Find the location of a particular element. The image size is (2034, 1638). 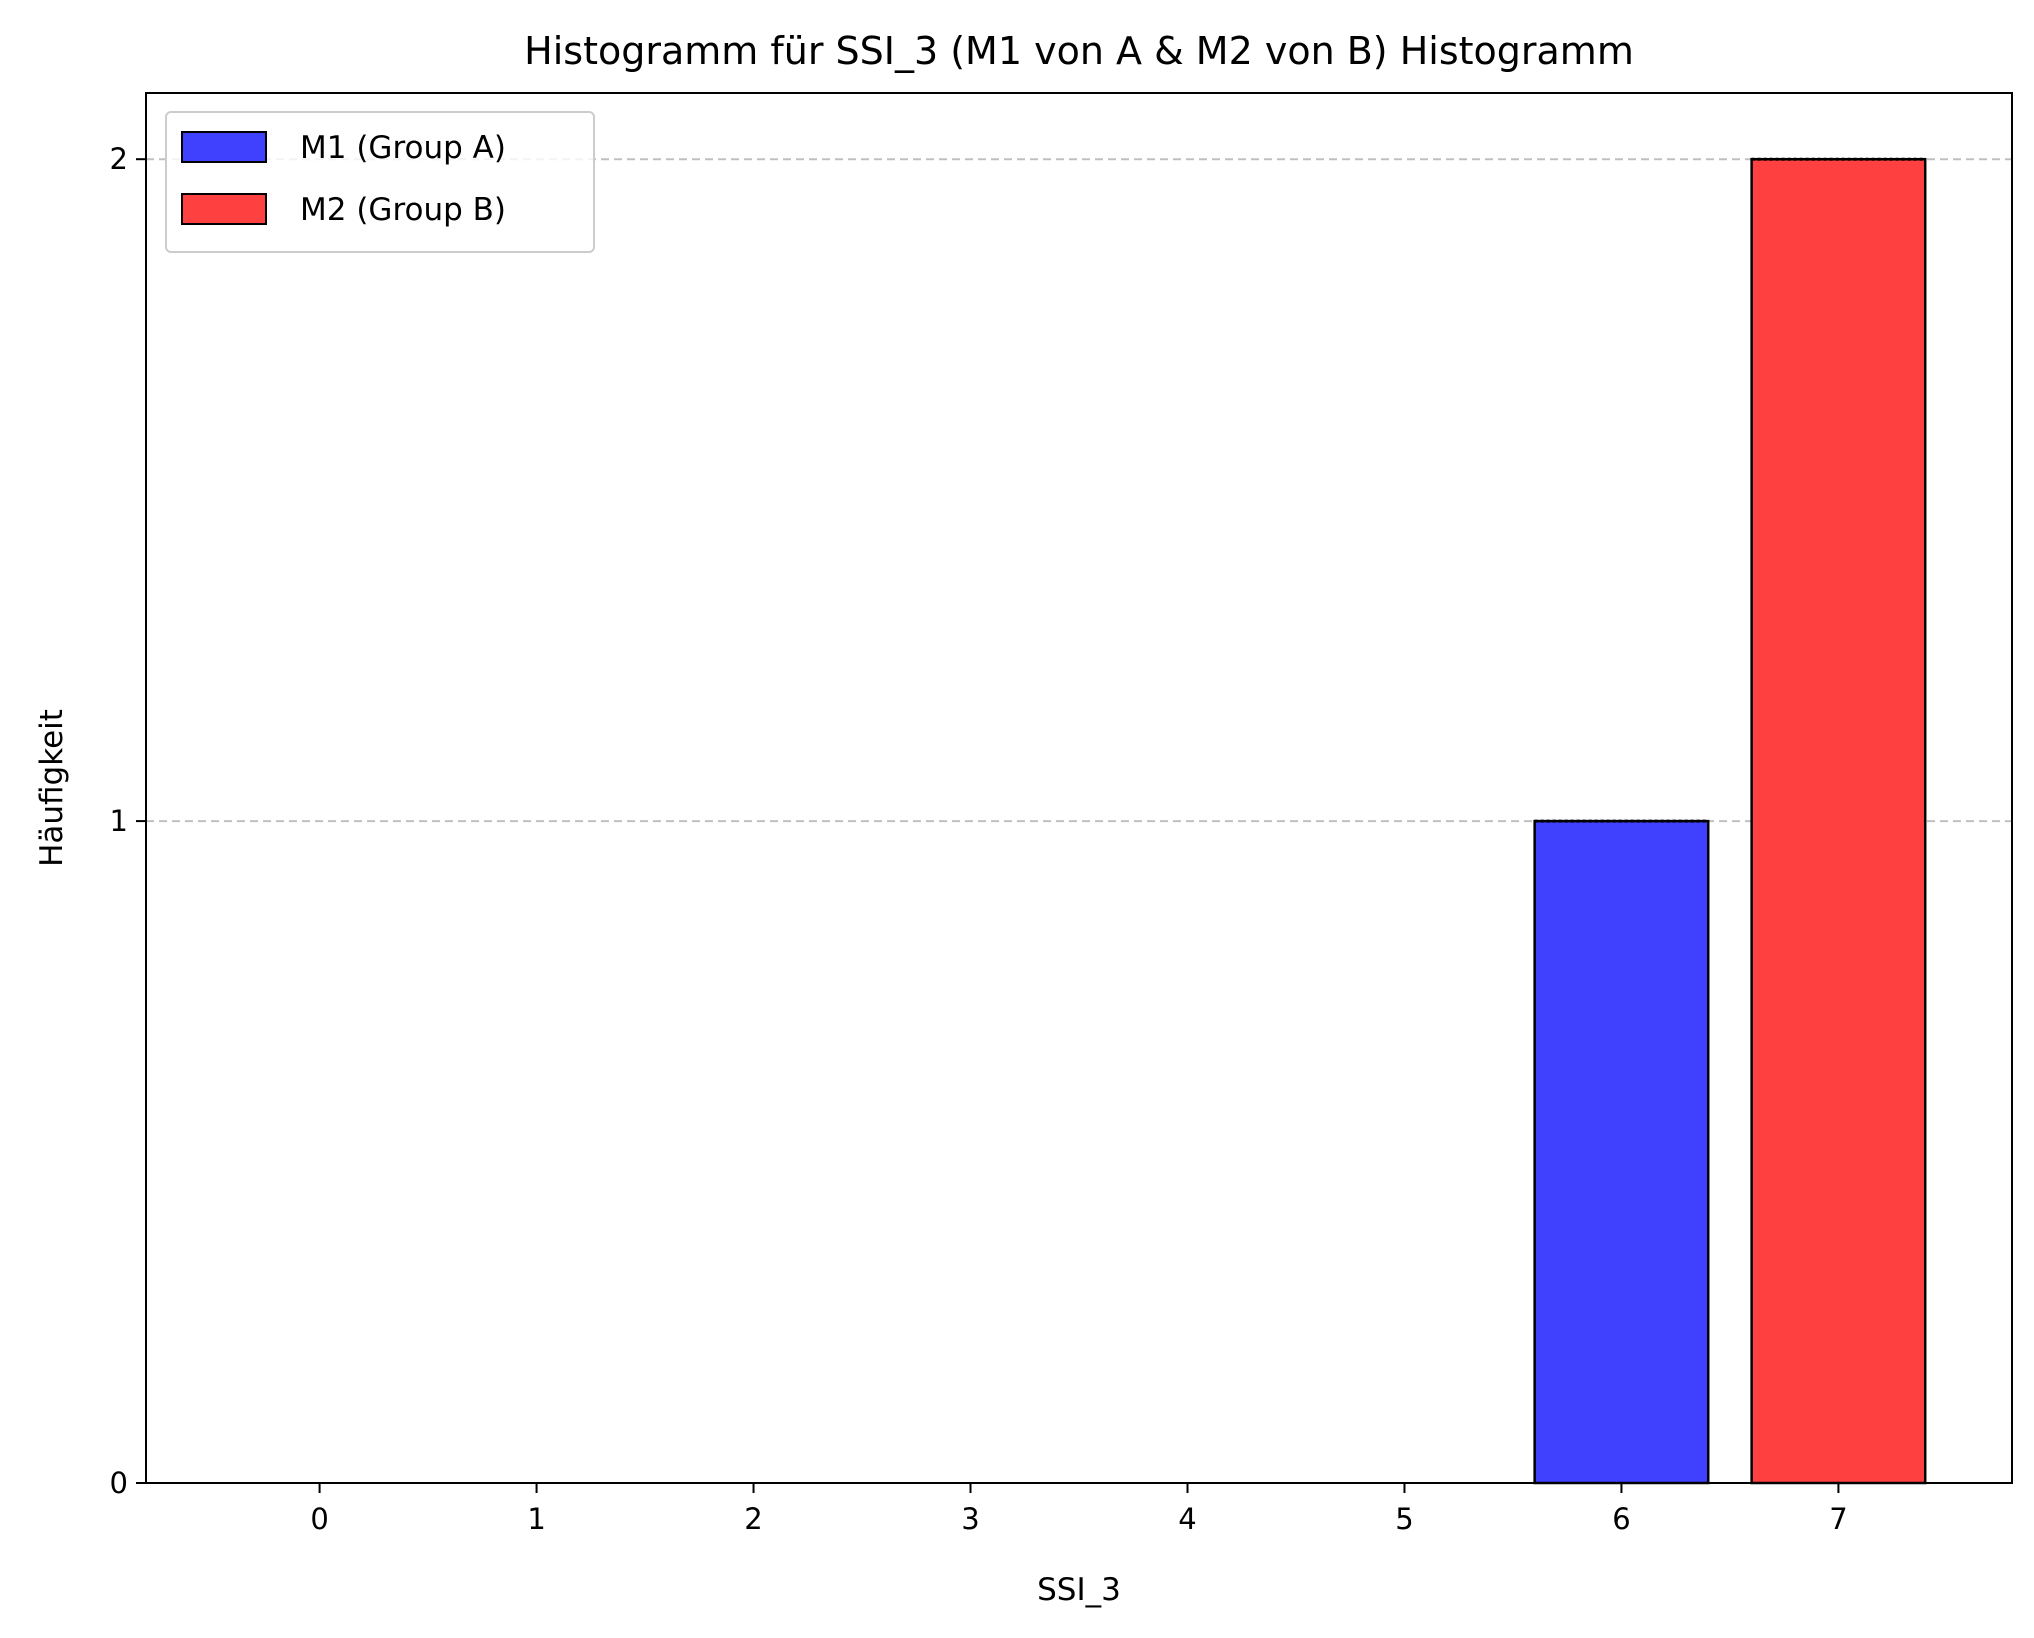

legend-label-m1: M1 (Group A) is located at coordinates (403, 148).